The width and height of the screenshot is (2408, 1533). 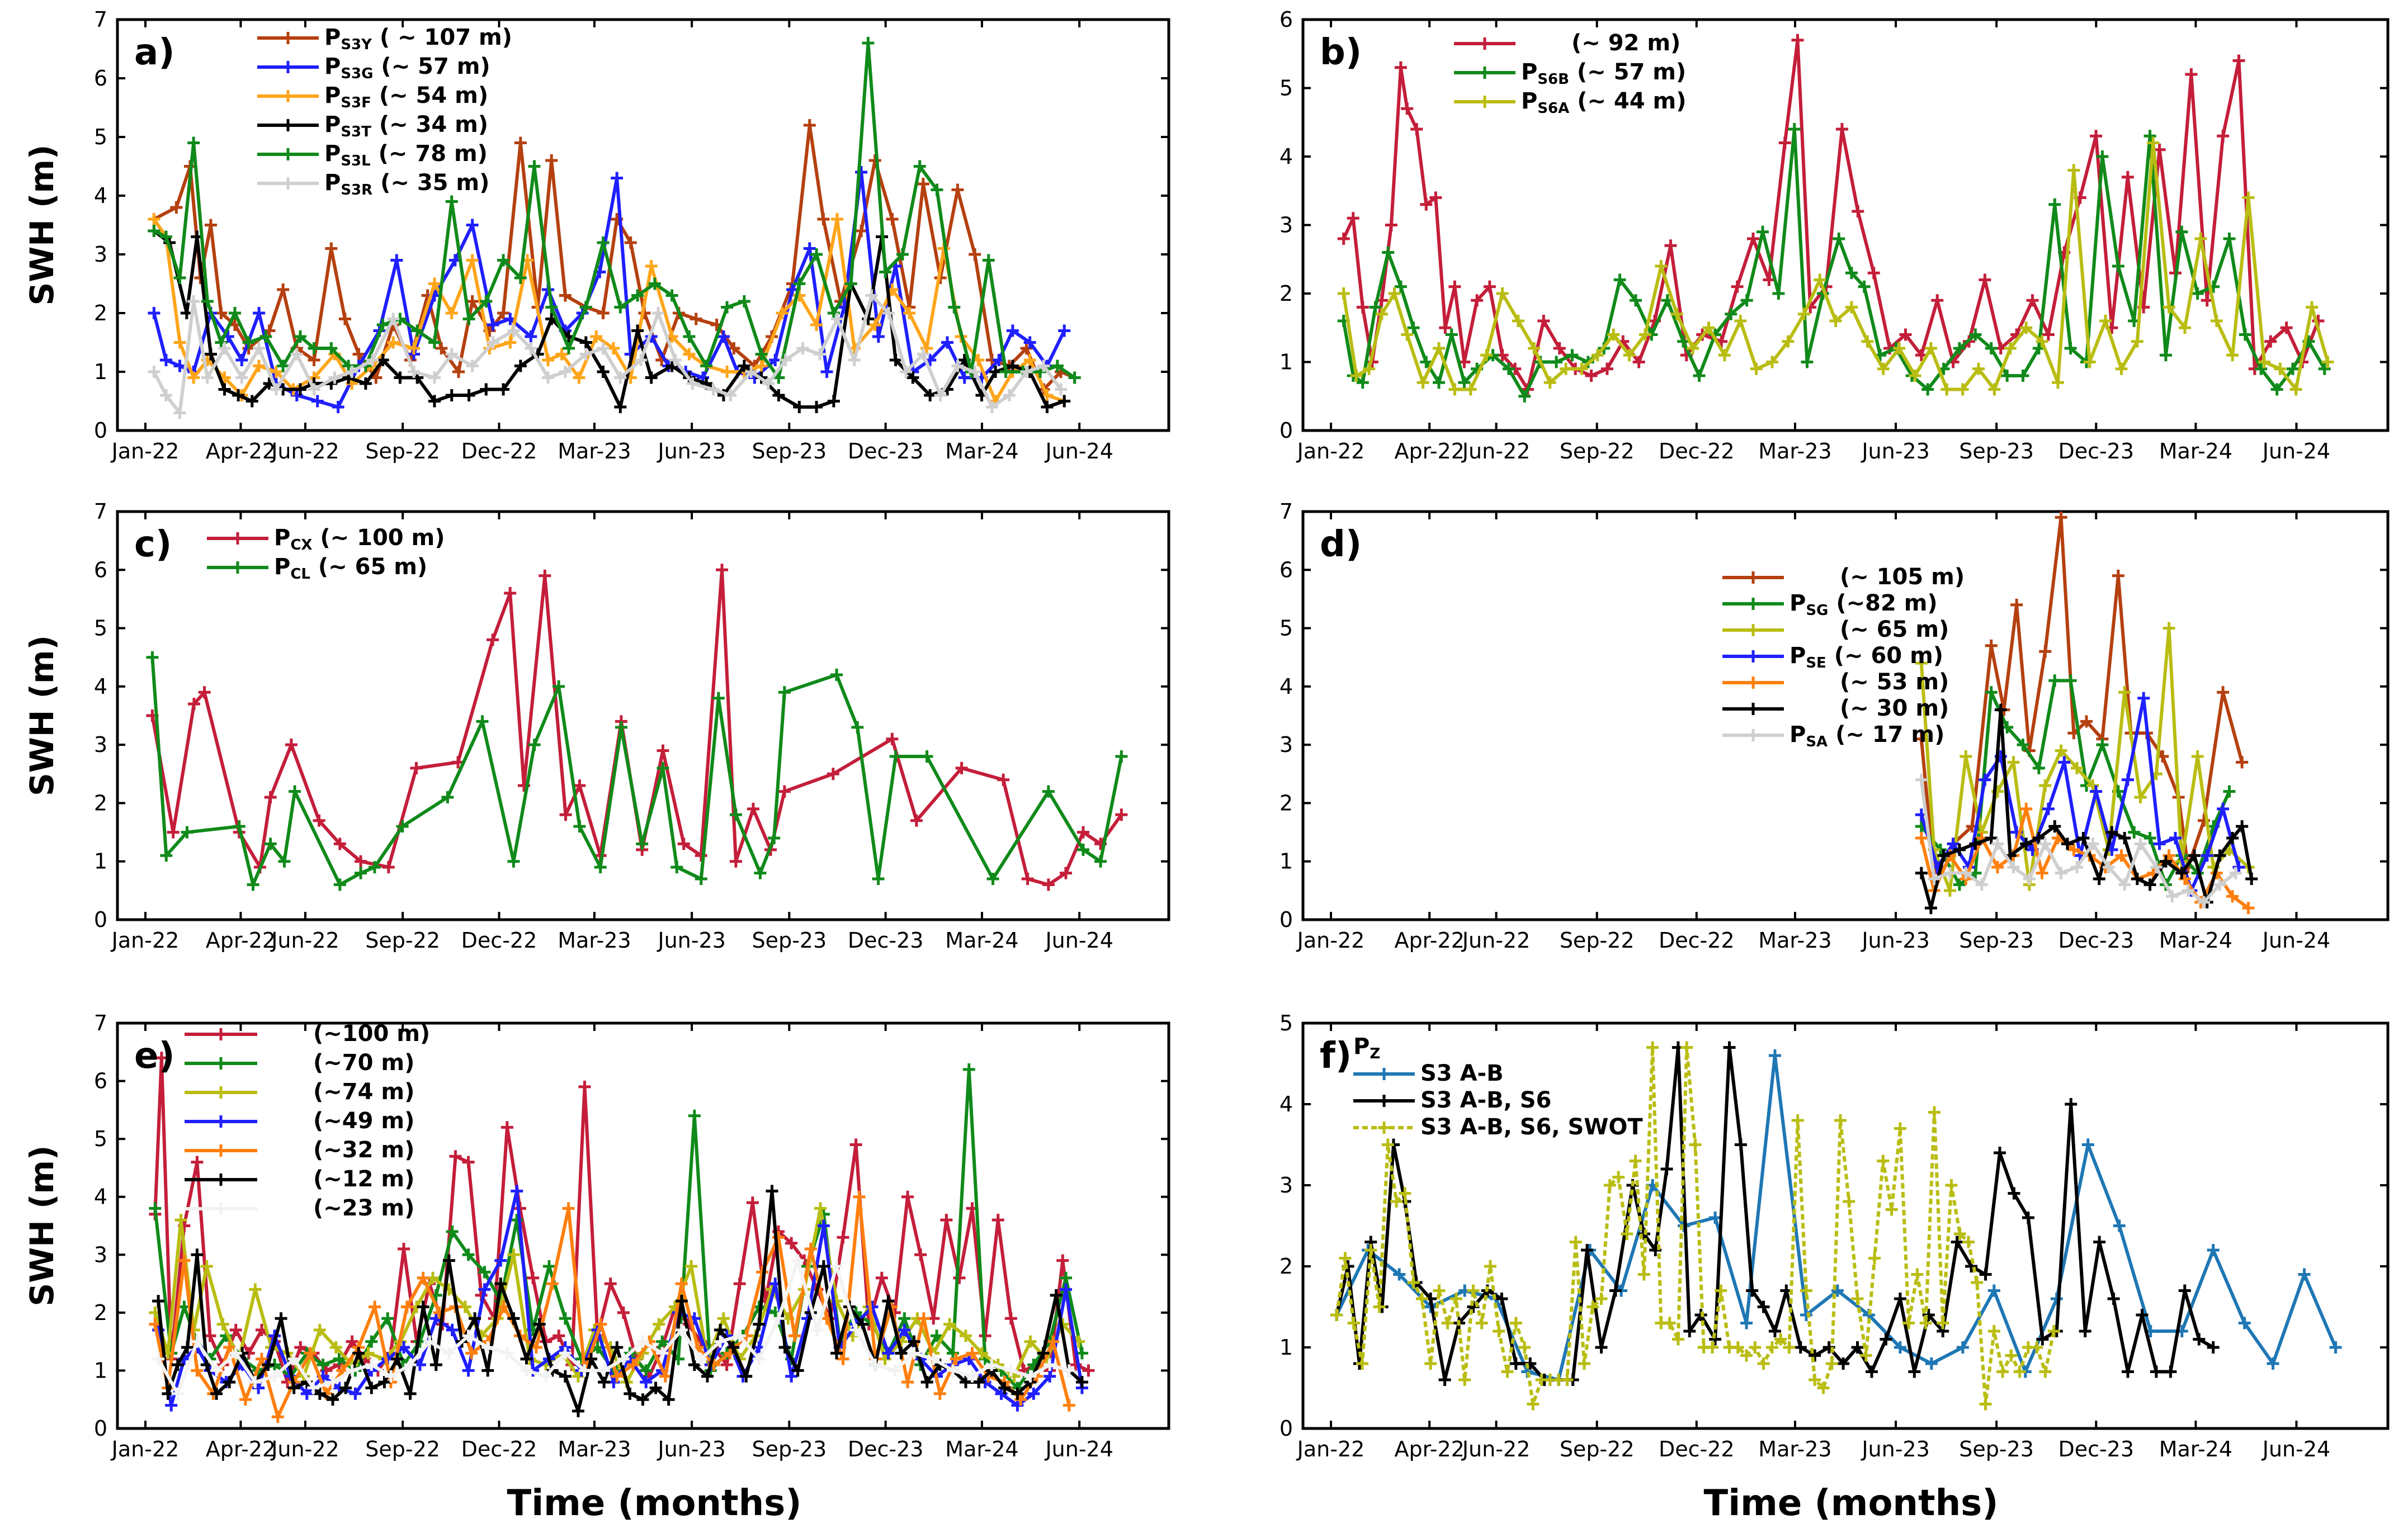 I want to click on xtick-label: Sep-23, so click(x=790, y=940).